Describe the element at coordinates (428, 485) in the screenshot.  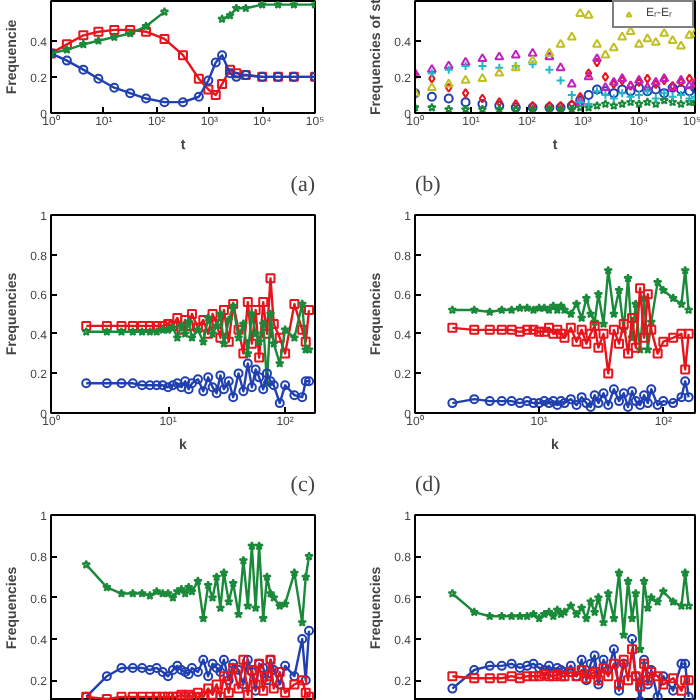
I see `text: (d)` at that location.